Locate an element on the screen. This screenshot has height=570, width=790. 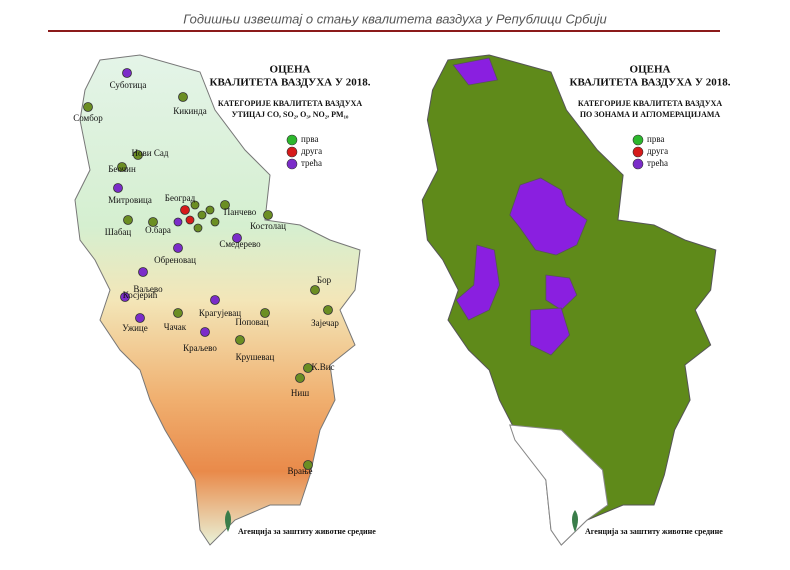
station-label: Нови Сад is located at coordinates (150, 153).